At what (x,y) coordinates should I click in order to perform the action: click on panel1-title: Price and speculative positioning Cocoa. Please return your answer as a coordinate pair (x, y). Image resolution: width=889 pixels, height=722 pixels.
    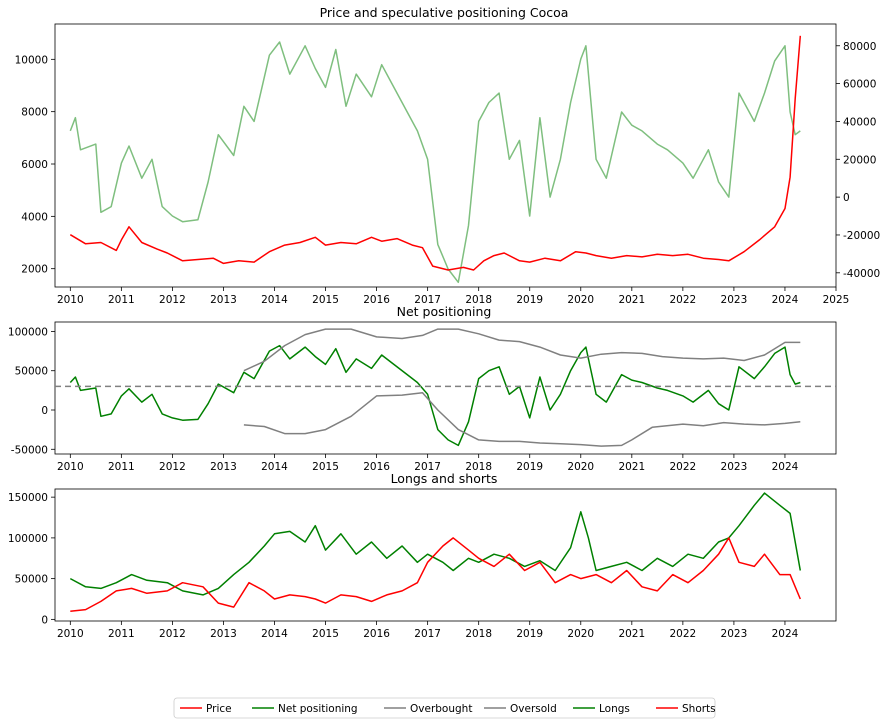
    Looking at the image, I should click on (444, 12).